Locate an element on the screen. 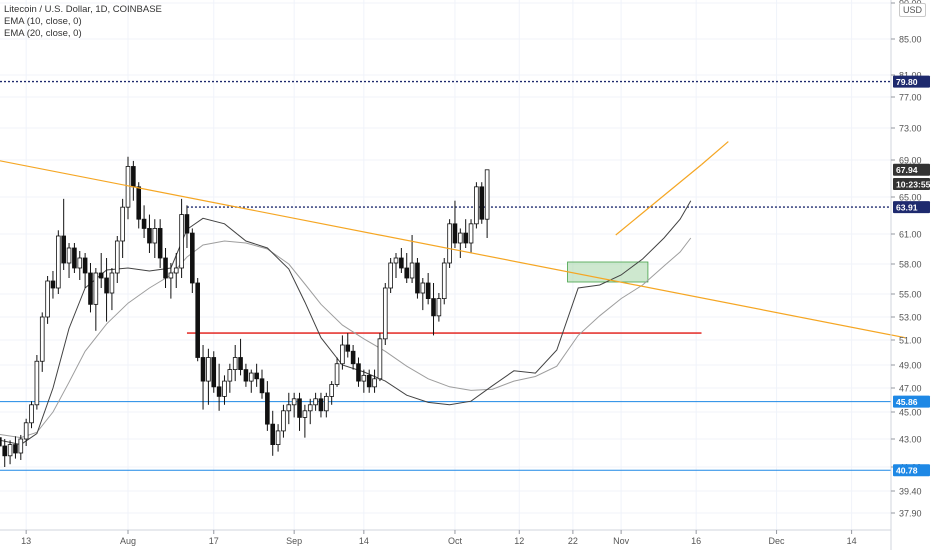 Image resolution: width=932 pixels, height=550 pixels. ema10-legend: EMA (10, close, 0) is located at coordinates (43, 21).